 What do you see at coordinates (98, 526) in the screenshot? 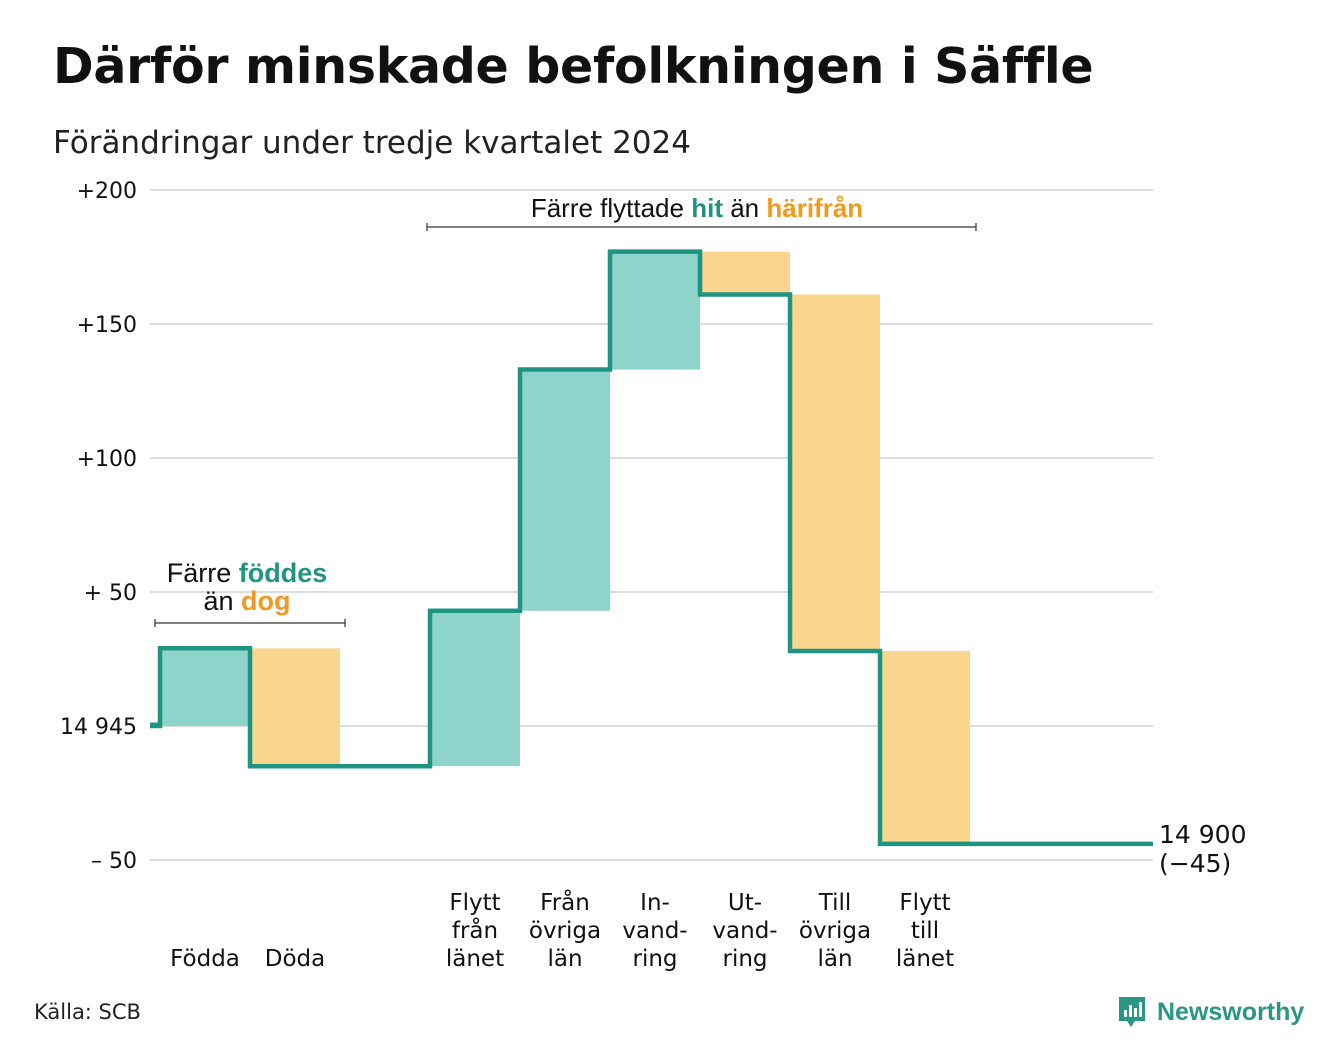
I see `y-axis-ticks: +200 +150 +100 + 50 14 945 – 50` at bounding box center [98, 526].